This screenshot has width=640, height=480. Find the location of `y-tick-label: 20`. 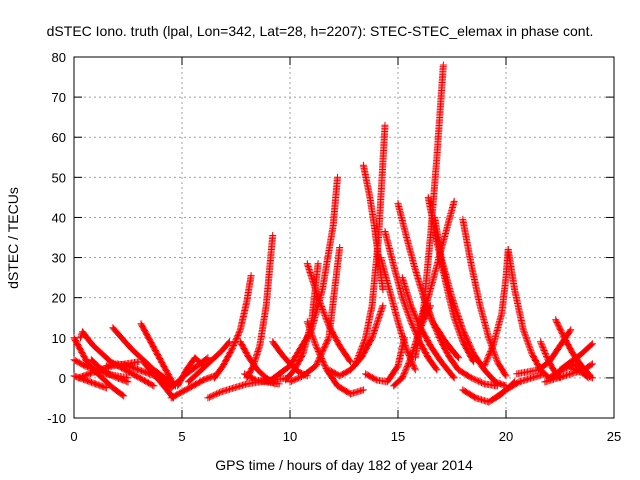

y-tick-label: 20 is located at coordinates (59, 298).